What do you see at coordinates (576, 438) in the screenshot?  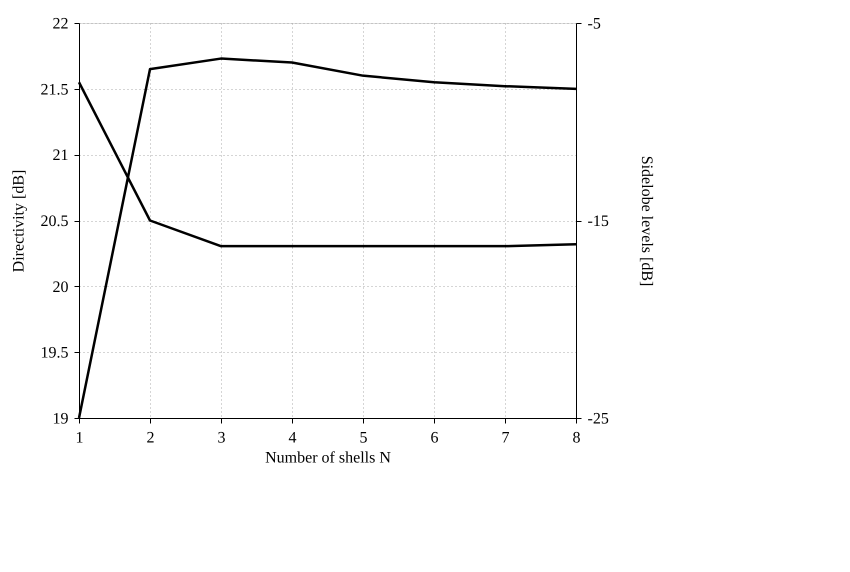 I see `x-tick-label: 8` at bounding box center [576, 438].